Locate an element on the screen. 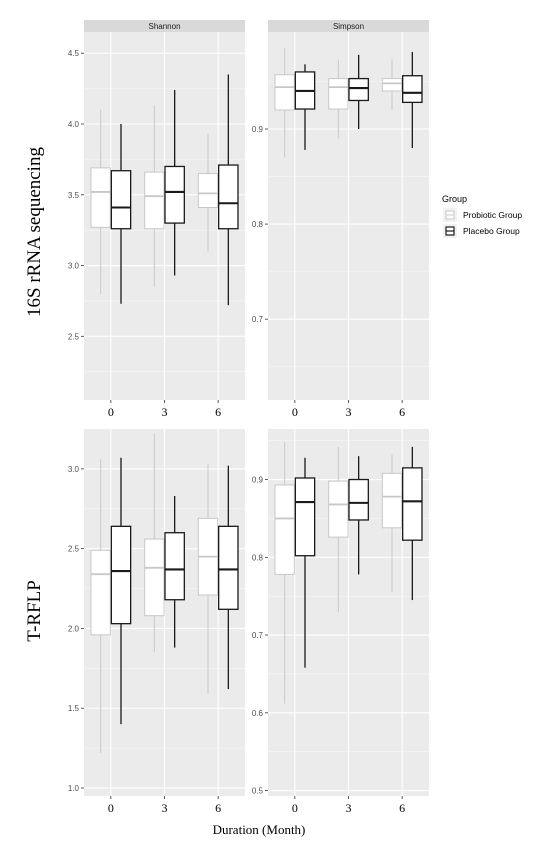 Image resolution: width=536 pixels, height=841 pixels. legend-item-probiotic: Probiotic Group is located at coordinates (482, 215).